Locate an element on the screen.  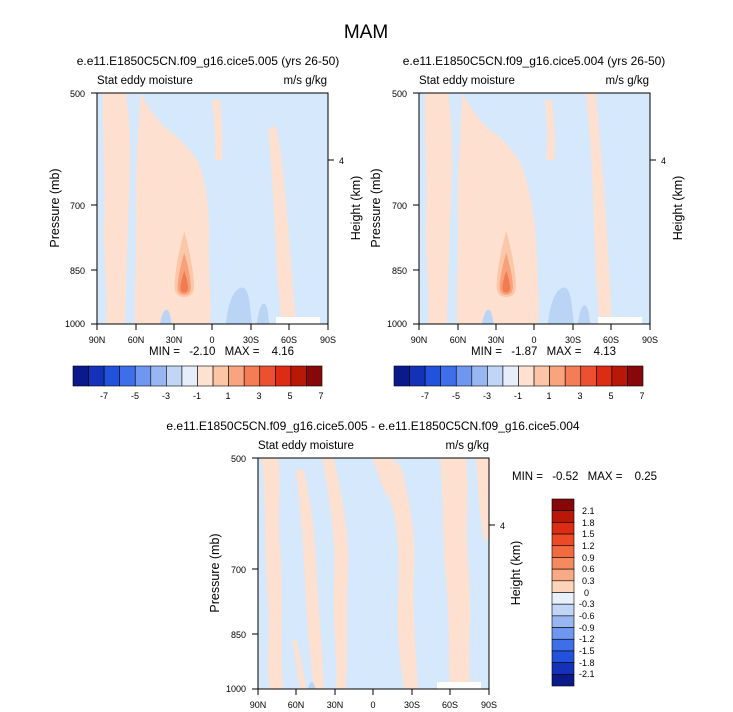
panel-3-colorbar-label: -1.8 is located at coordinates (587, 663).